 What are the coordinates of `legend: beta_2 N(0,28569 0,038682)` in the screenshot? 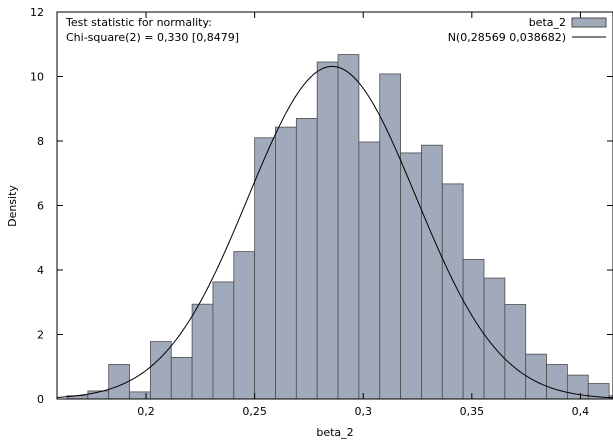 It's located at (527, 30).